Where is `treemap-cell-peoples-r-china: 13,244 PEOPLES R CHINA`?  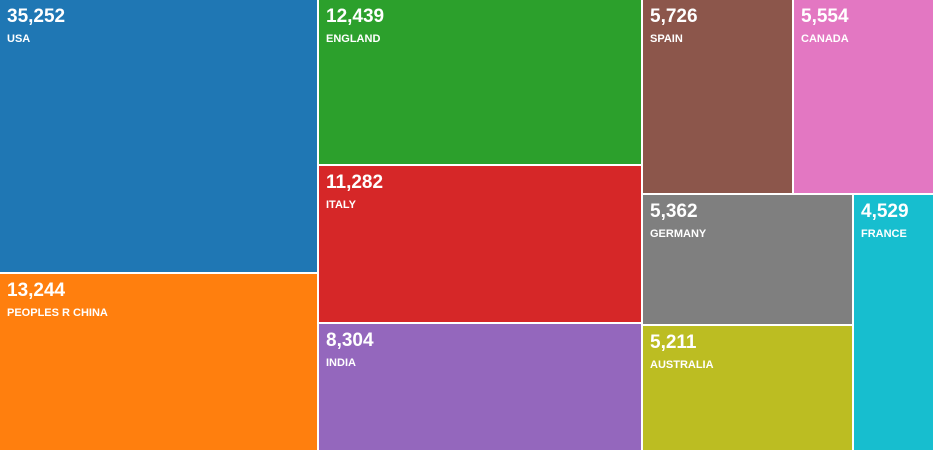 treemap-cell-peoples-r-china: 13,244 PEOPLES R CHINA is located at coordinates (158, 362).